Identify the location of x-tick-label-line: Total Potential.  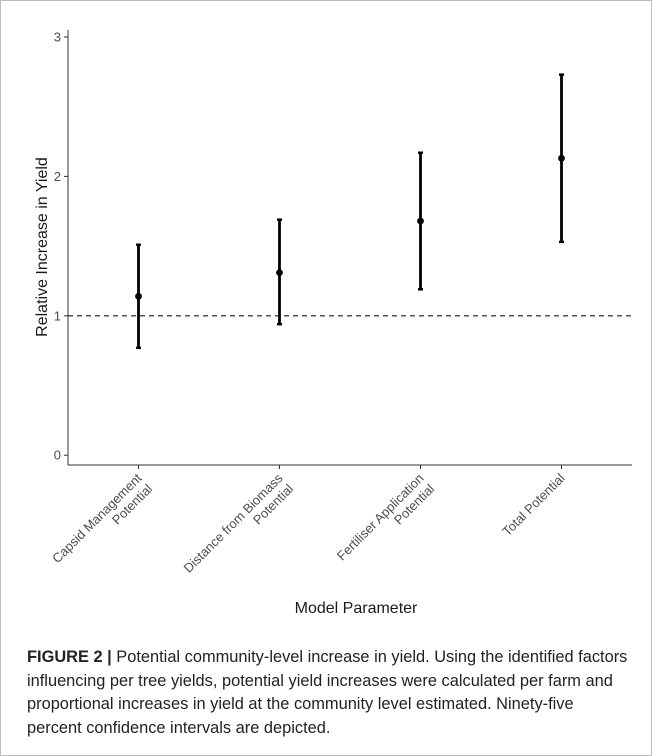
(533, 504).